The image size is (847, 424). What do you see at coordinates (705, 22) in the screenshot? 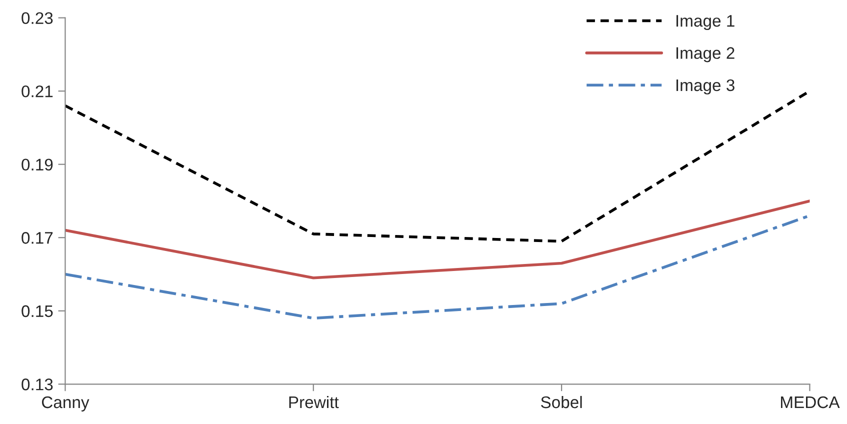
I see `legend-label: Image 1` at bounding box center [705, 22].